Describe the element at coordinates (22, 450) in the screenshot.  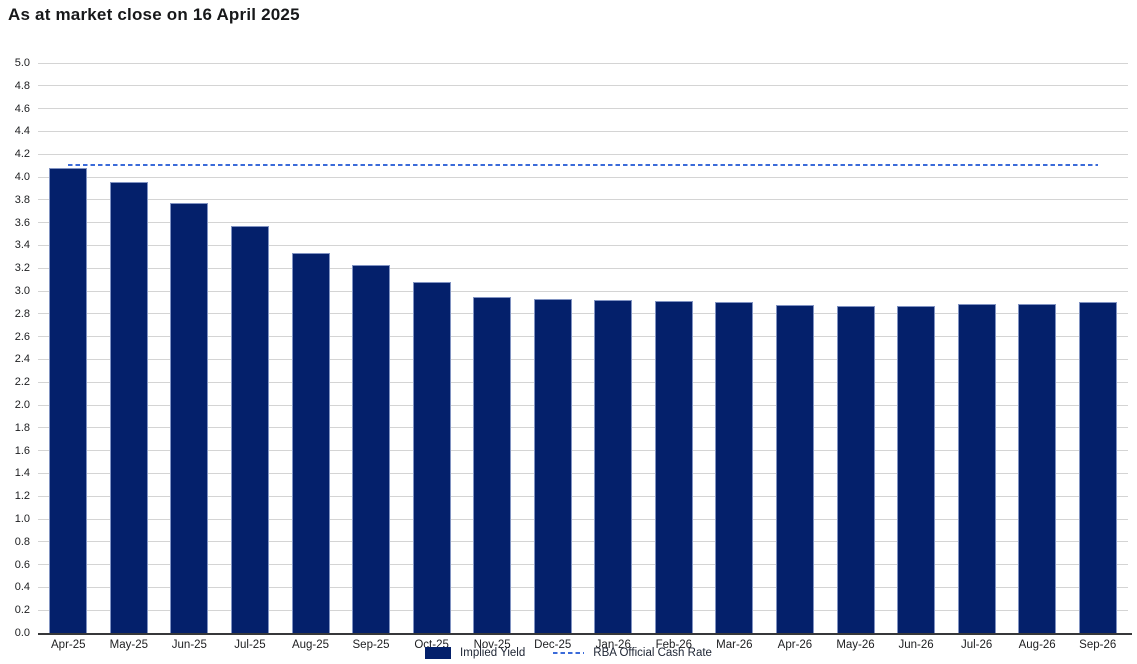
I see `y-tick-label: 1.6` at that location.